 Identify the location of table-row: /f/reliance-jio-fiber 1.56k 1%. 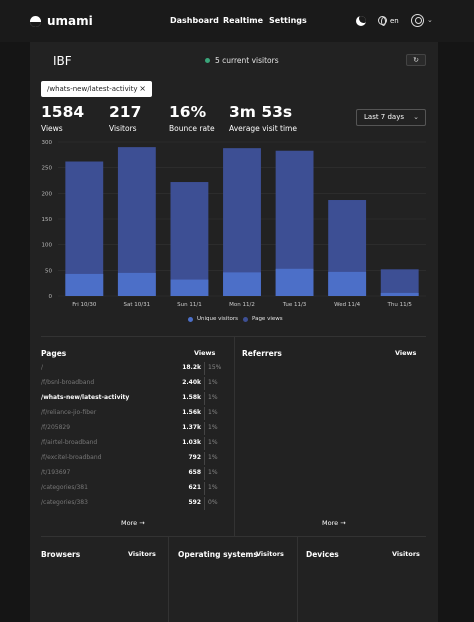
(131, 413).